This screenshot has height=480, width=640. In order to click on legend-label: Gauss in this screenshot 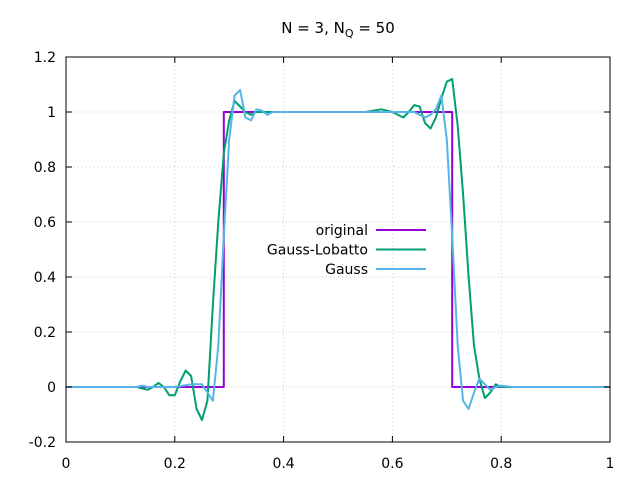, I will do `click(346, 270)`.